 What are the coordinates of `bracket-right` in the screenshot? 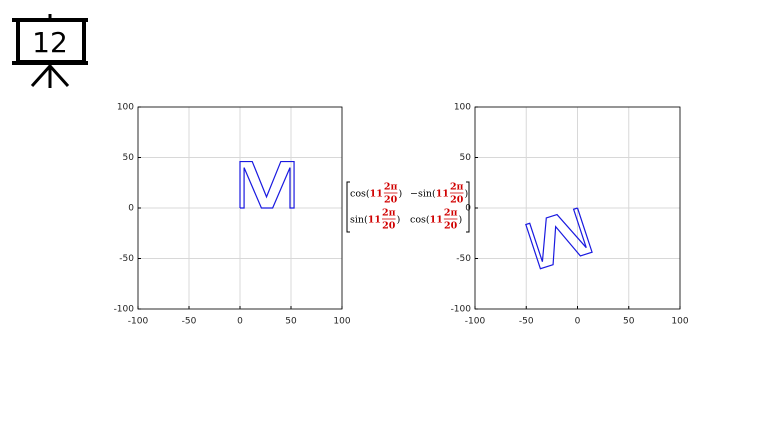 It's located at (468, 207).